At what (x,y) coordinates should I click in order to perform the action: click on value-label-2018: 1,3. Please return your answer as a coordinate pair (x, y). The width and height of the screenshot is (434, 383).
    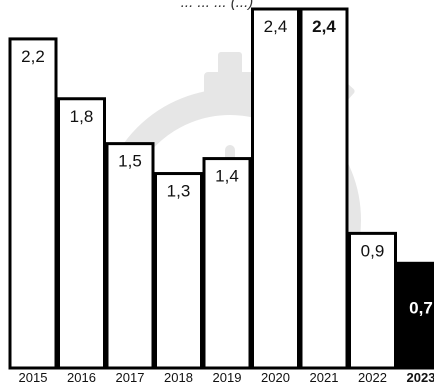
    Looking at the image, I should click on (179, 191).